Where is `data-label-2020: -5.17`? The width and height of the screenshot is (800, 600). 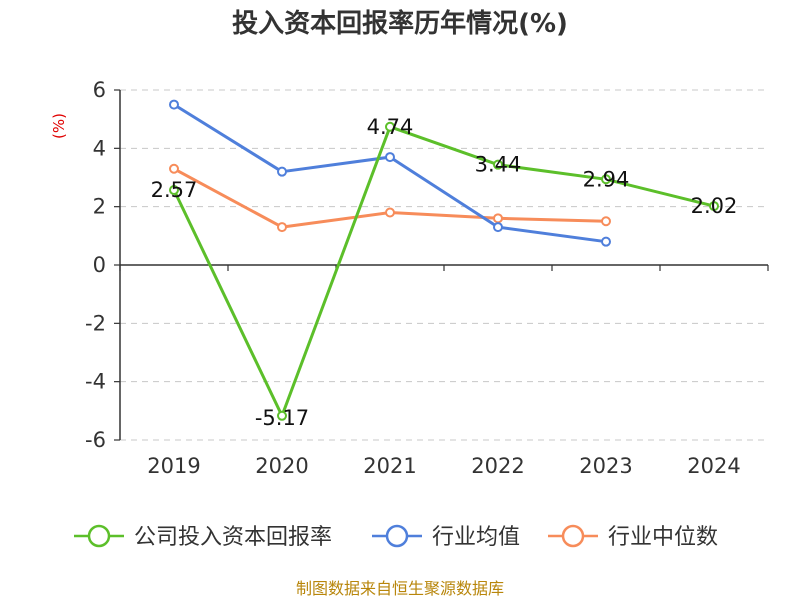 data-label-2020: -5.17 is located at coordinates (282, 418).